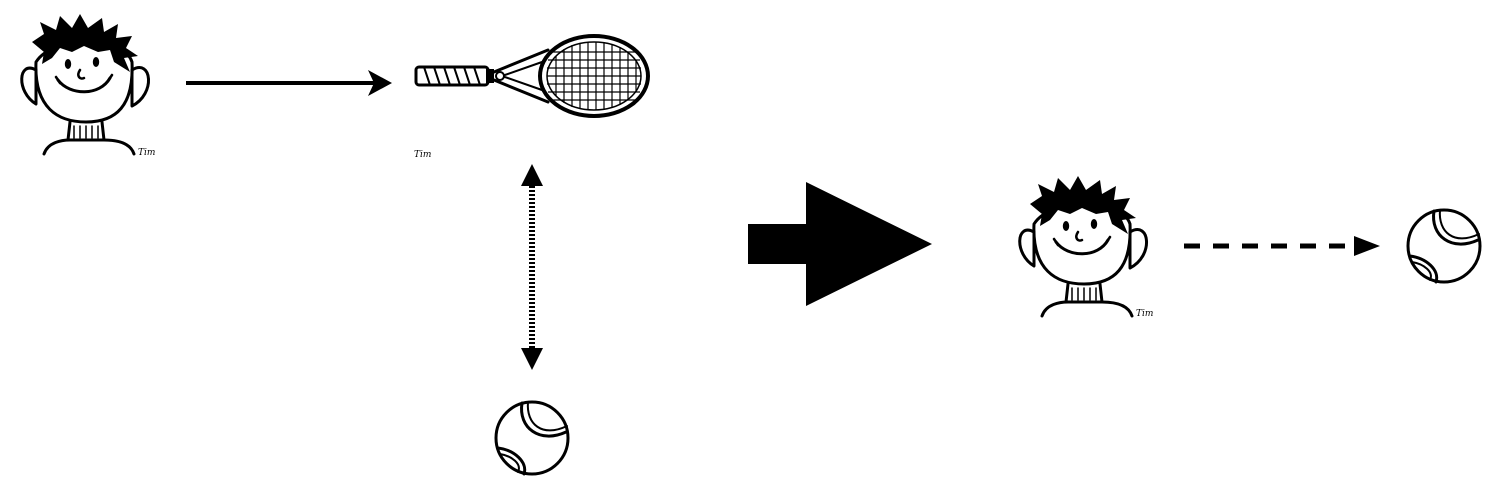  I want to click on edge-boy-to-ball-dashed, so click(1282, 246).